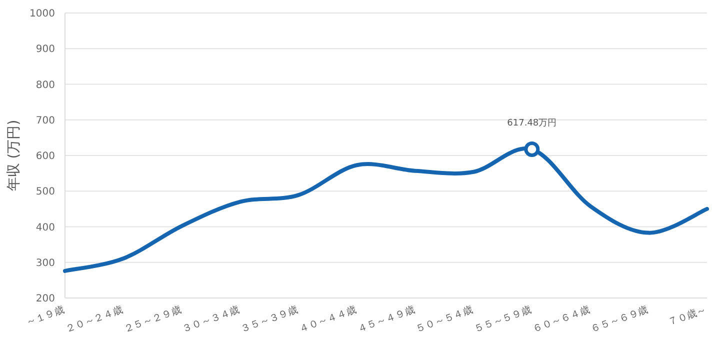  I want to click on annotation: 617.48万円, so click(532, 123).